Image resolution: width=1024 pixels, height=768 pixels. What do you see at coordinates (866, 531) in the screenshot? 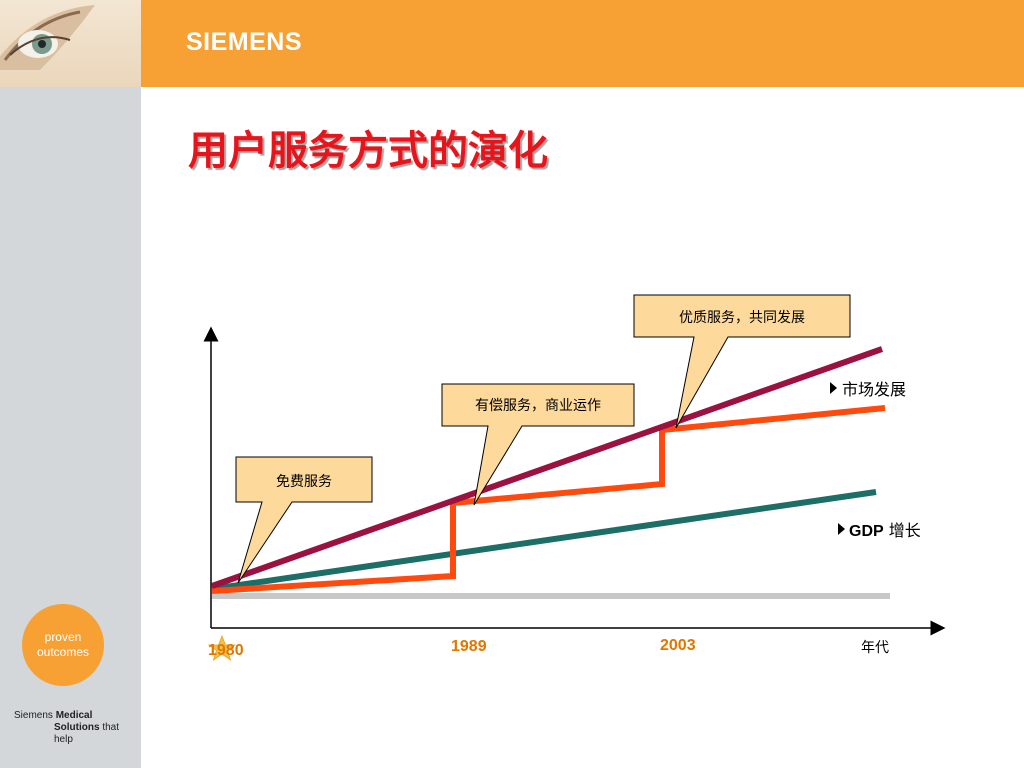
I see `legend-gdp-prefix: GDP` at bounding box center [866, 531].